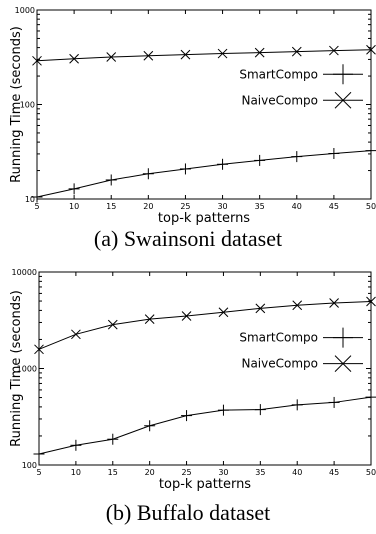  Describe the element at coordinates (188, 512) in the screenshot. I see `chart-caption: (b) Buffalo dataset` at that location.